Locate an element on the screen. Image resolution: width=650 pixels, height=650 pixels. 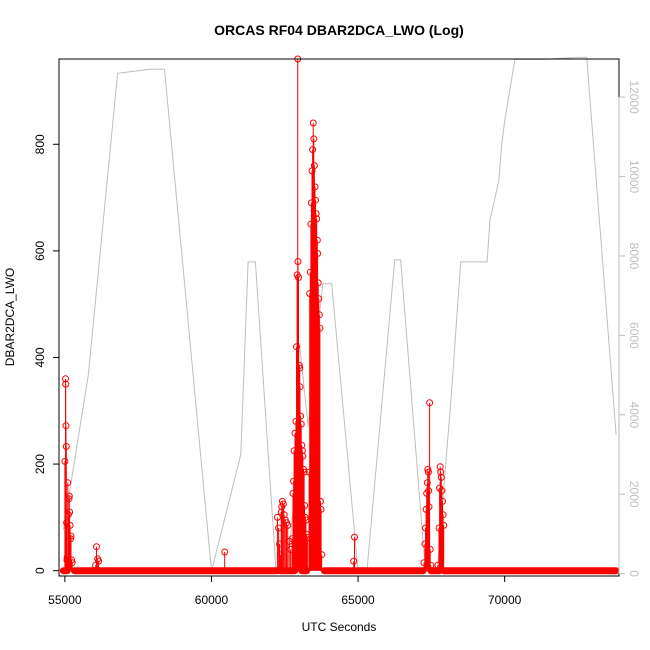
x-tick-label-70000: 70000 is located at coordinates (505, 600).